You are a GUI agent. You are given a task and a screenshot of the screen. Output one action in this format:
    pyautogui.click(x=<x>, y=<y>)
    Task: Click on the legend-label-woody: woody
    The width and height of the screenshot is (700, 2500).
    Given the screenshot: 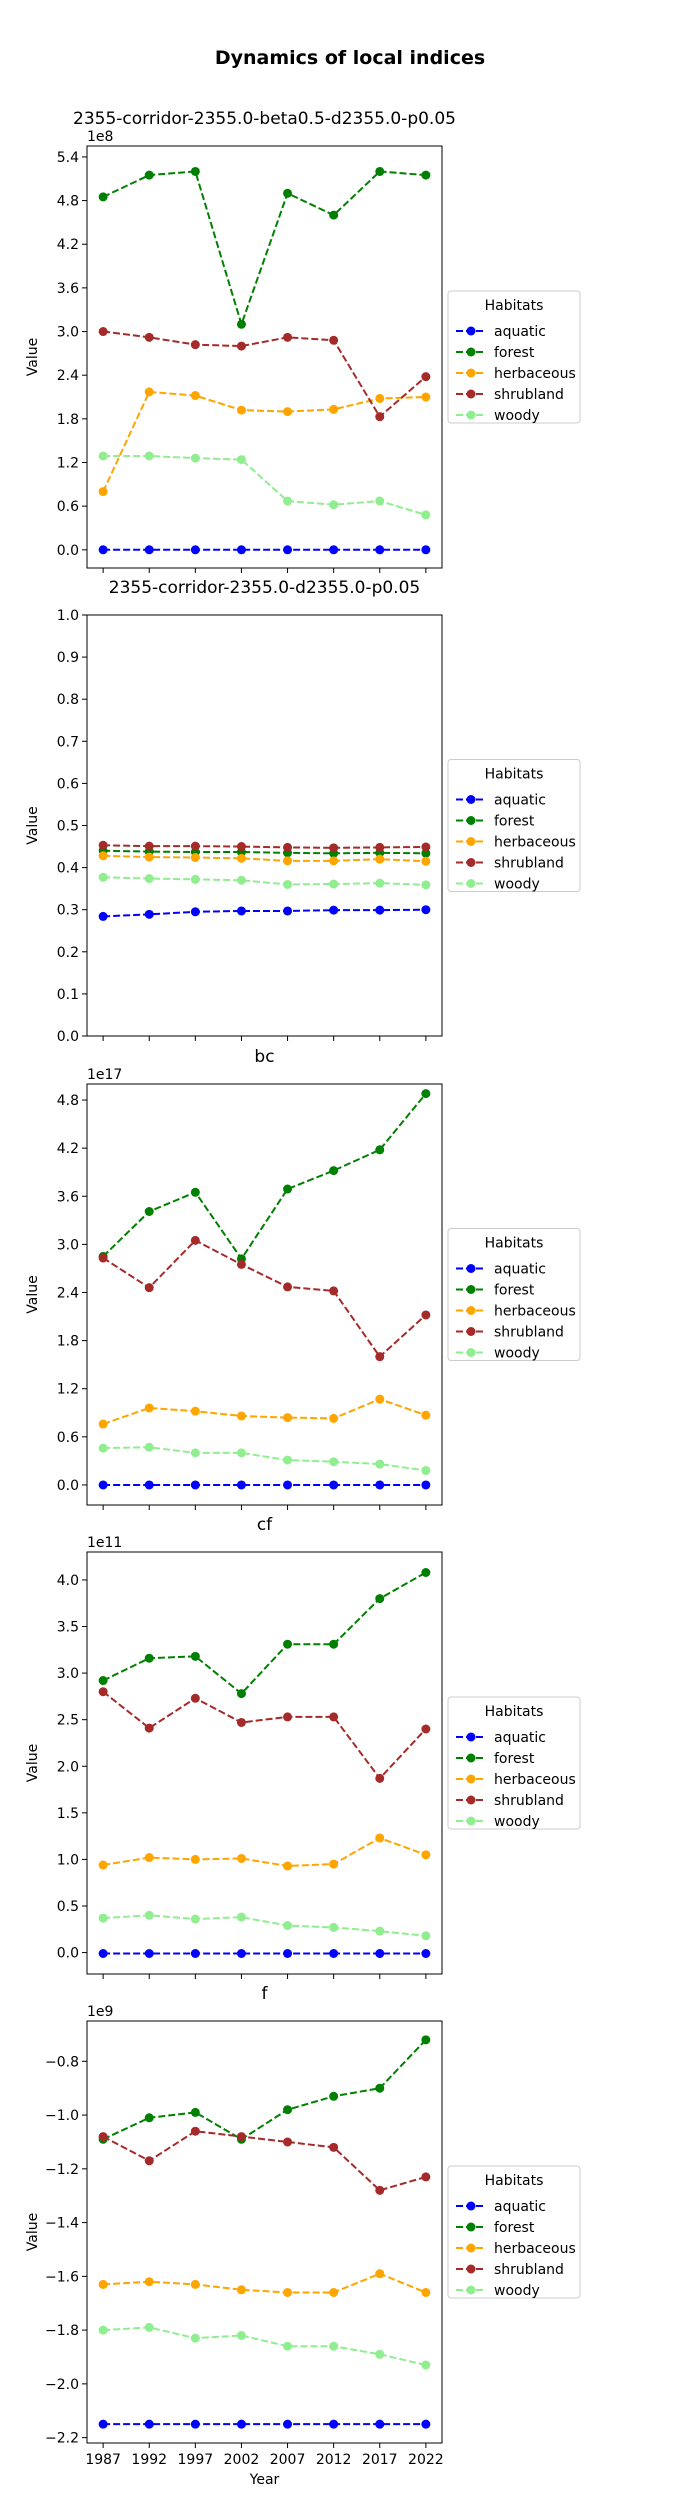 What is the action you would take?
    pyautogui.click(x=517, y=416)
    